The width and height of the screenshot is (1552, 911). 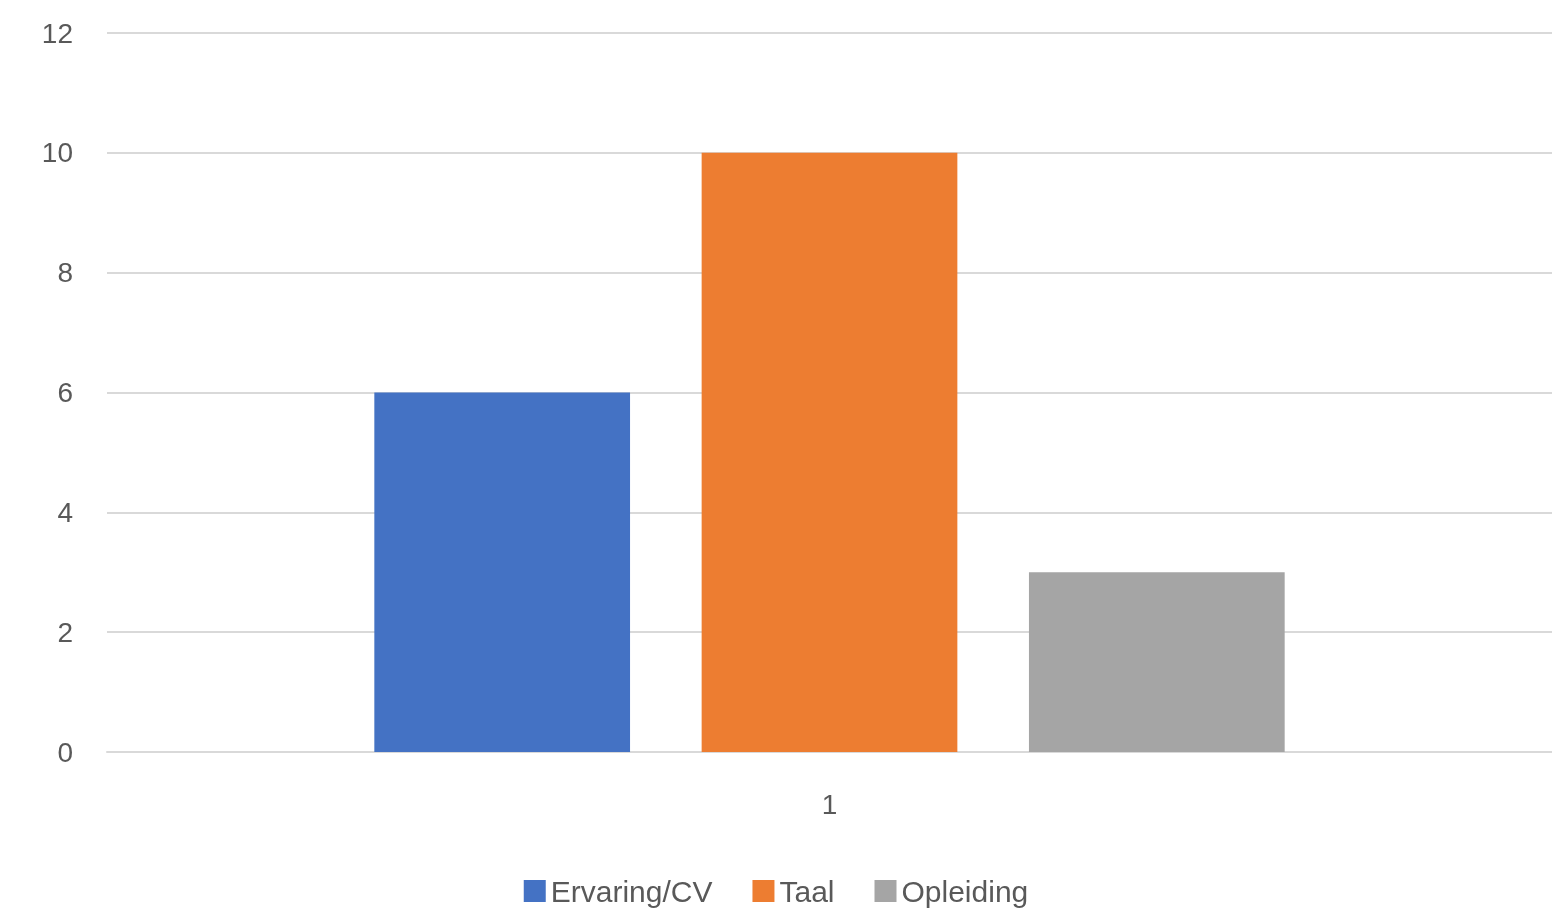 What do you see at coordinates (807, 891) in the screenshot?
I see `legend-label: Taal` at bounding box center [807, 891].